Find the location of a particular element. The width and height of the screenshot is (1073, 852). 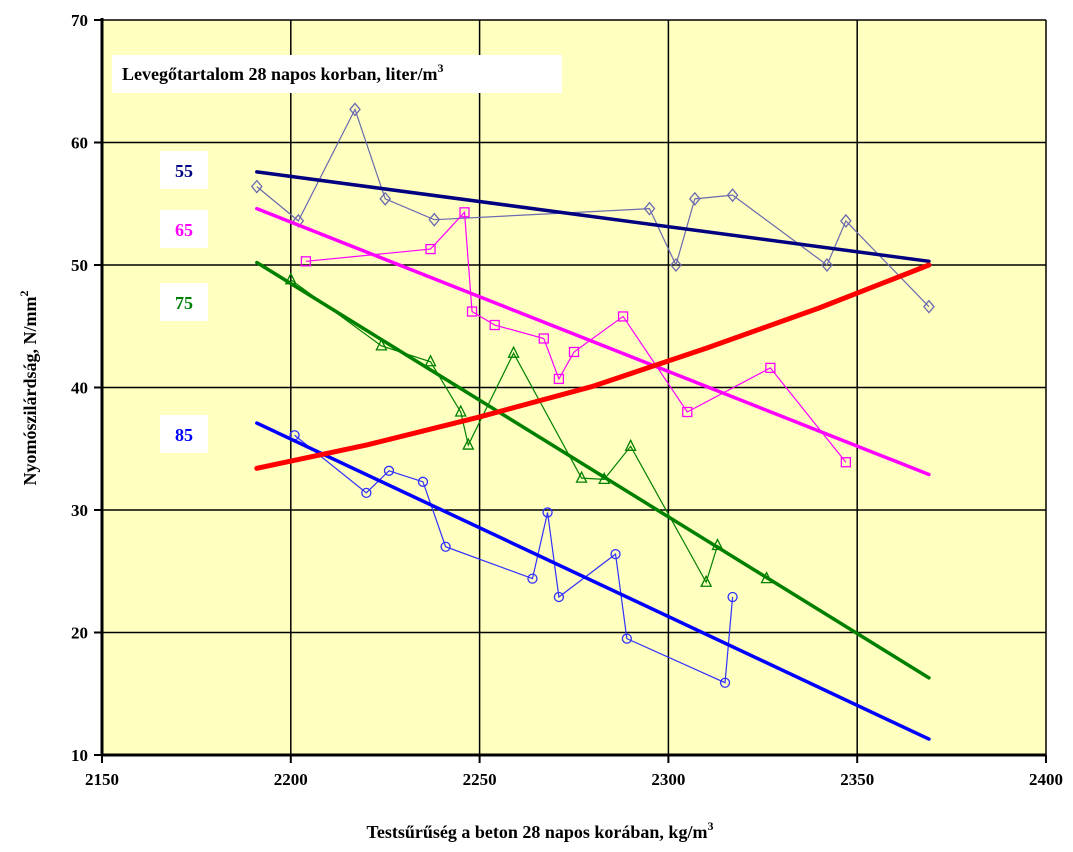

x-tick-label: 2200 is located at coordinates (291, 779).